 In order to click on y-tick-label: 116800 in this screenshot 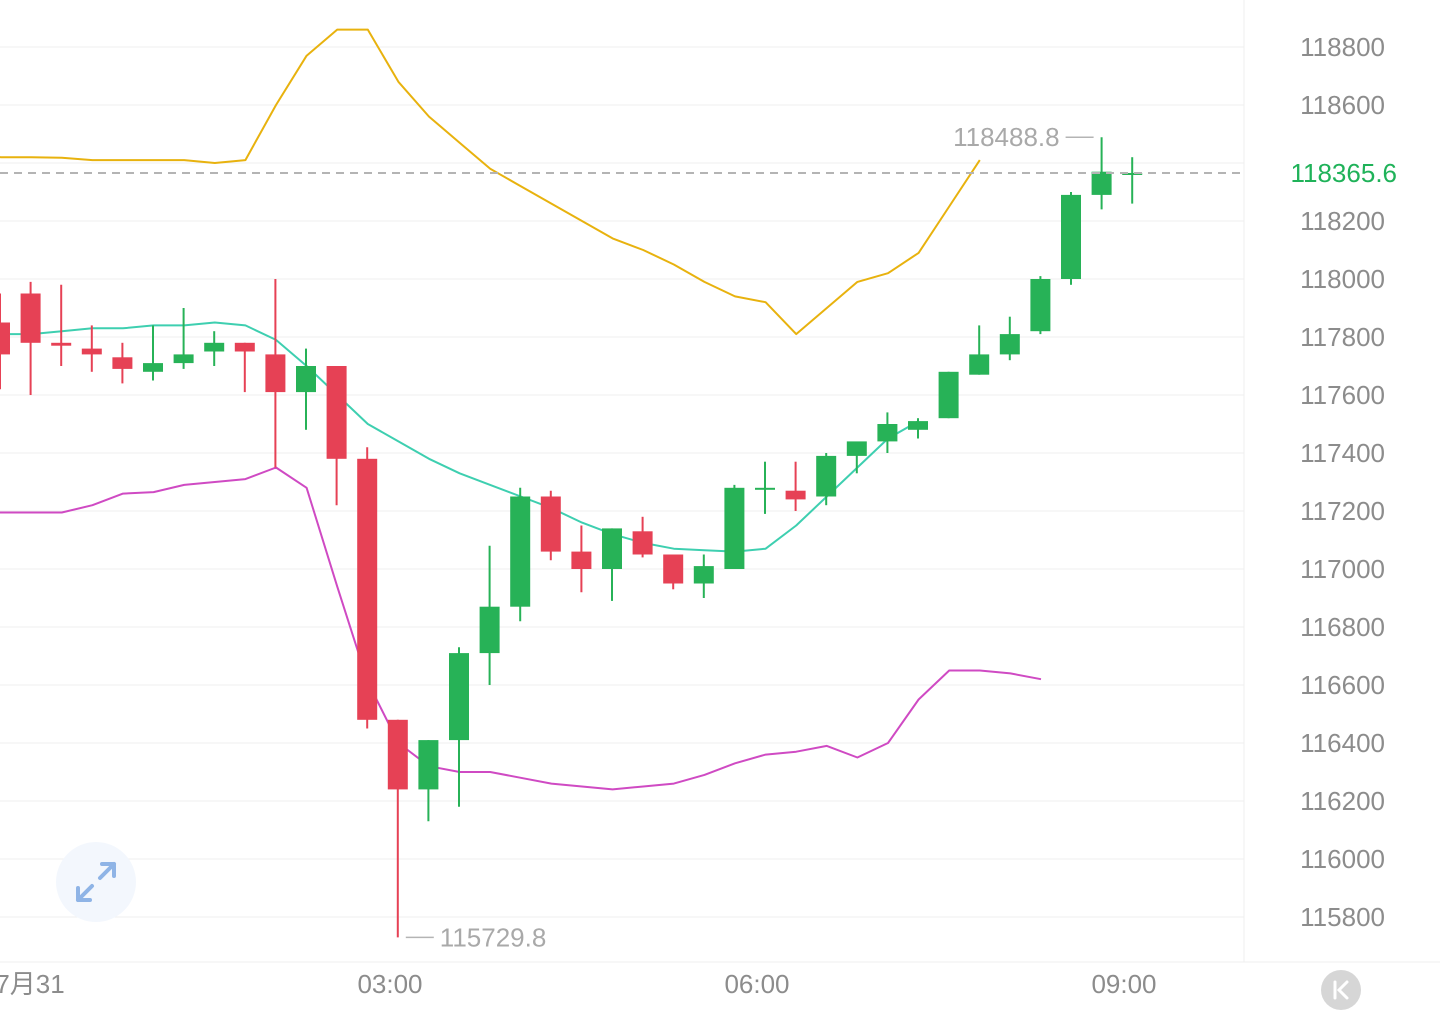, I will do `click(1342, 627)`.